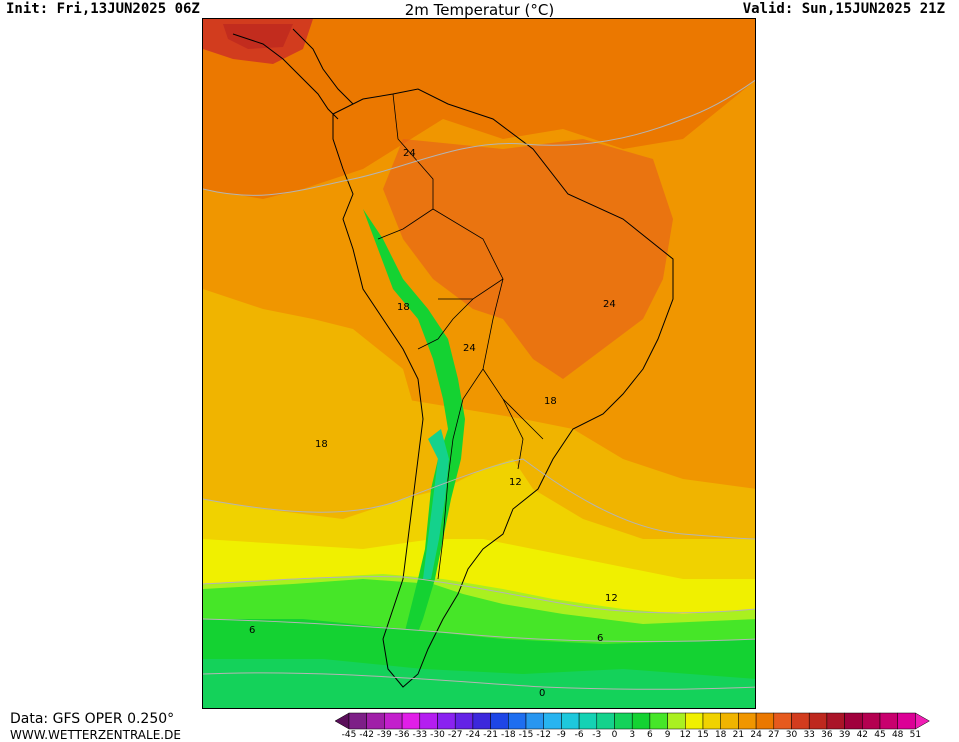  What do you see at coordinates (103, 9) in the screenshot?
I see `init-time: Init: Fri,13JUN2025 06Z` at bounding box center [103, 9].